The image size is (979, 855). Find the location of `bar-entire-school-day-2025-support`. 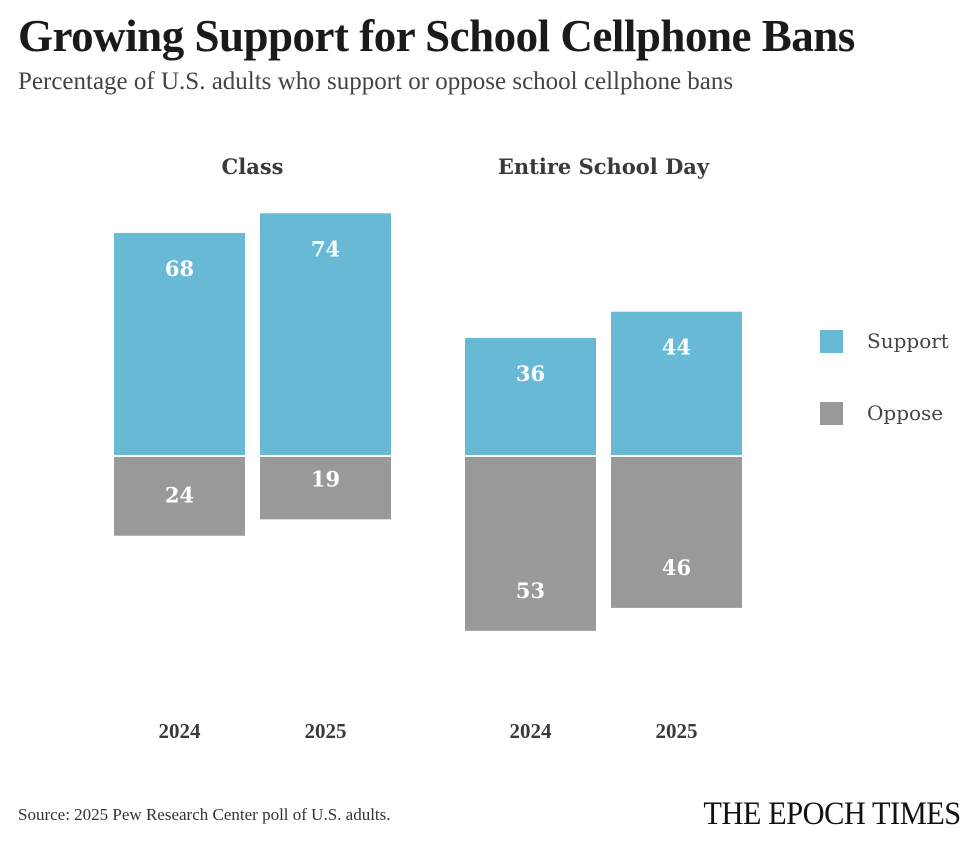

bar-entire-school-day-2025-support is located at coordinates (676, 383).